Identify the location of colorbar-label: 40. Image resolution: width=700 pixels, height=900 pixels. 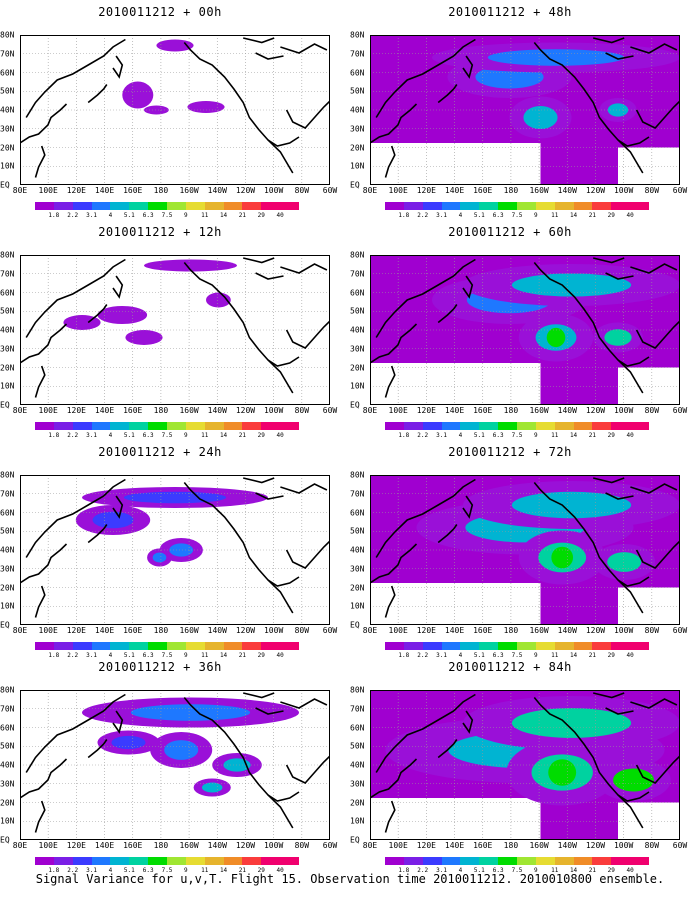
(280, 870).